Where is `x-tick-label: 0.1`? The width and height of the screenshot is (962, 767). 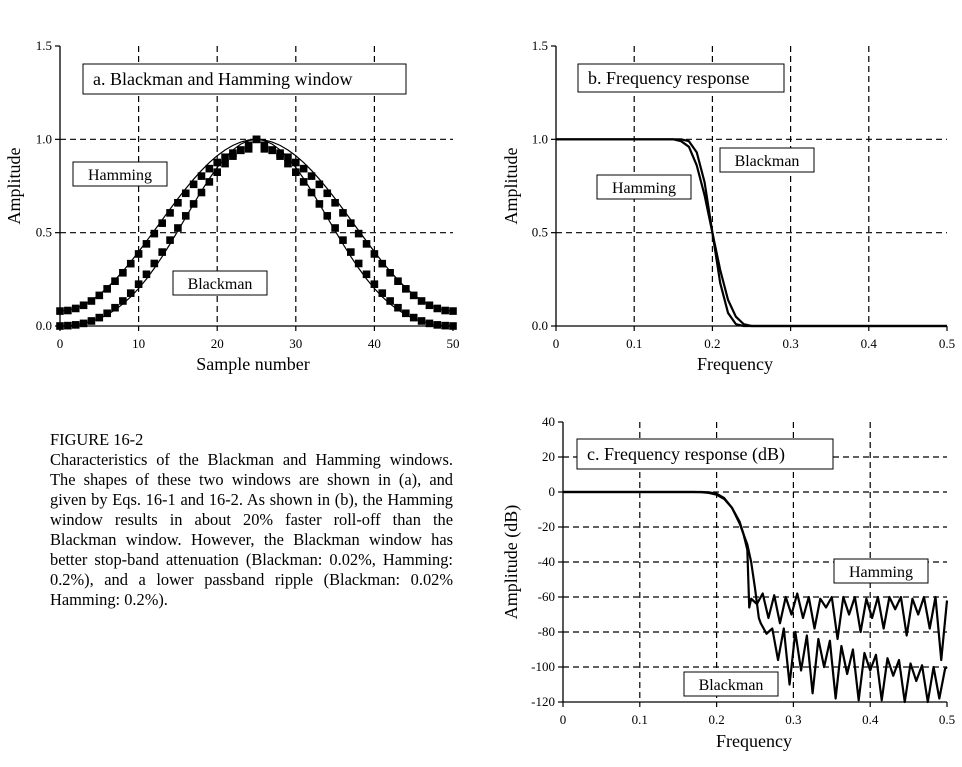
x-tick-label: 0.1 is located at coordinates (634, 343).